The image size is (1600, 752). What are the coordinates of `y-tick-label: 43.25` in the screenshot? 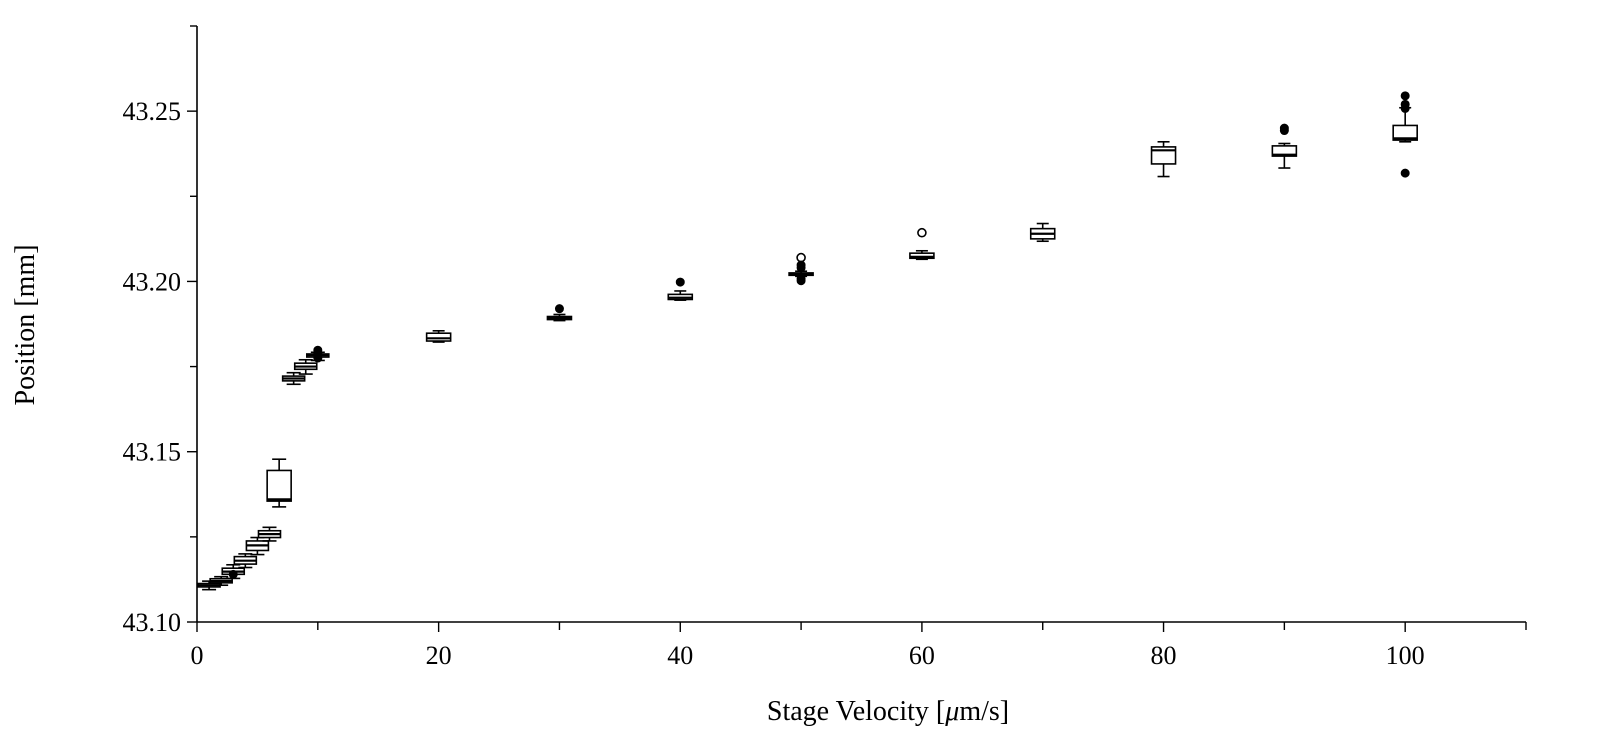 It's located at (152, 111).